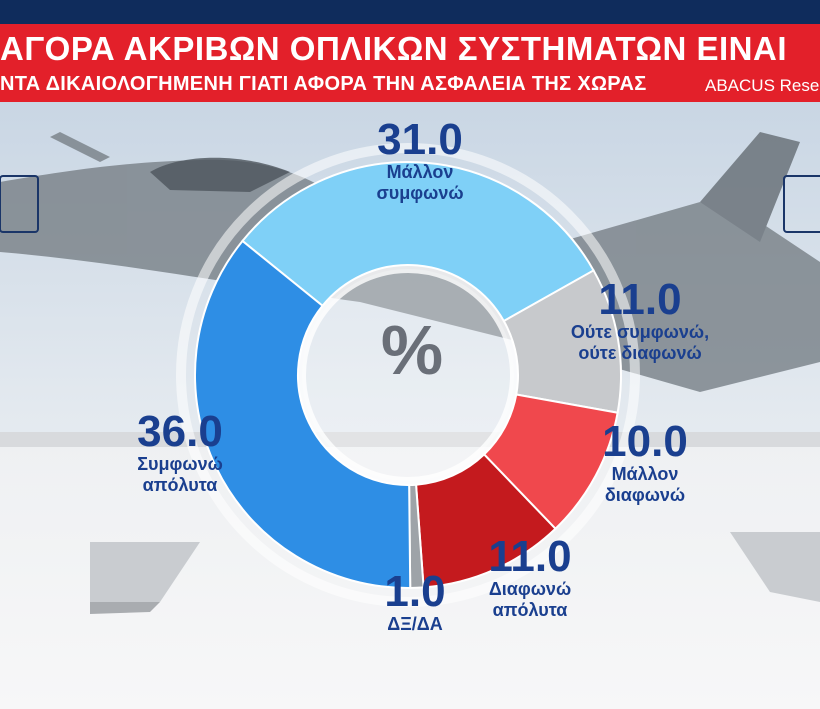 This screenshot has width=820, height=709. I want to click on donut-inner-rim, so click(408, 375).